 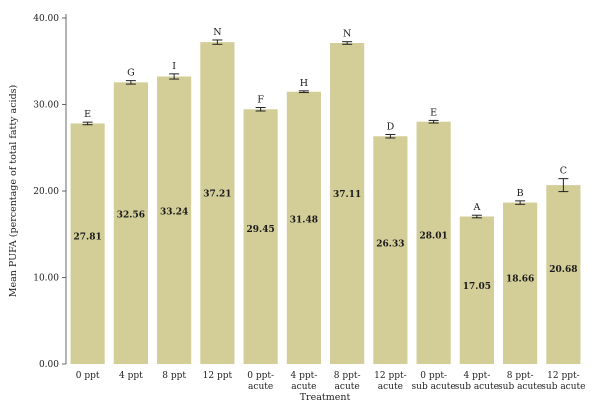 I want to click on significance-letter: I, so click(x=174, y=66).